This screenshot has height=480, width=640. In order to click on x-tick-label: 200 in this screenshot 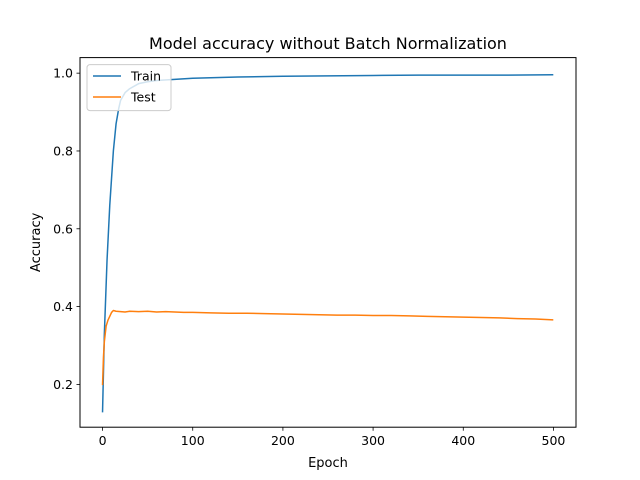, I will do `click(283, 440)`.